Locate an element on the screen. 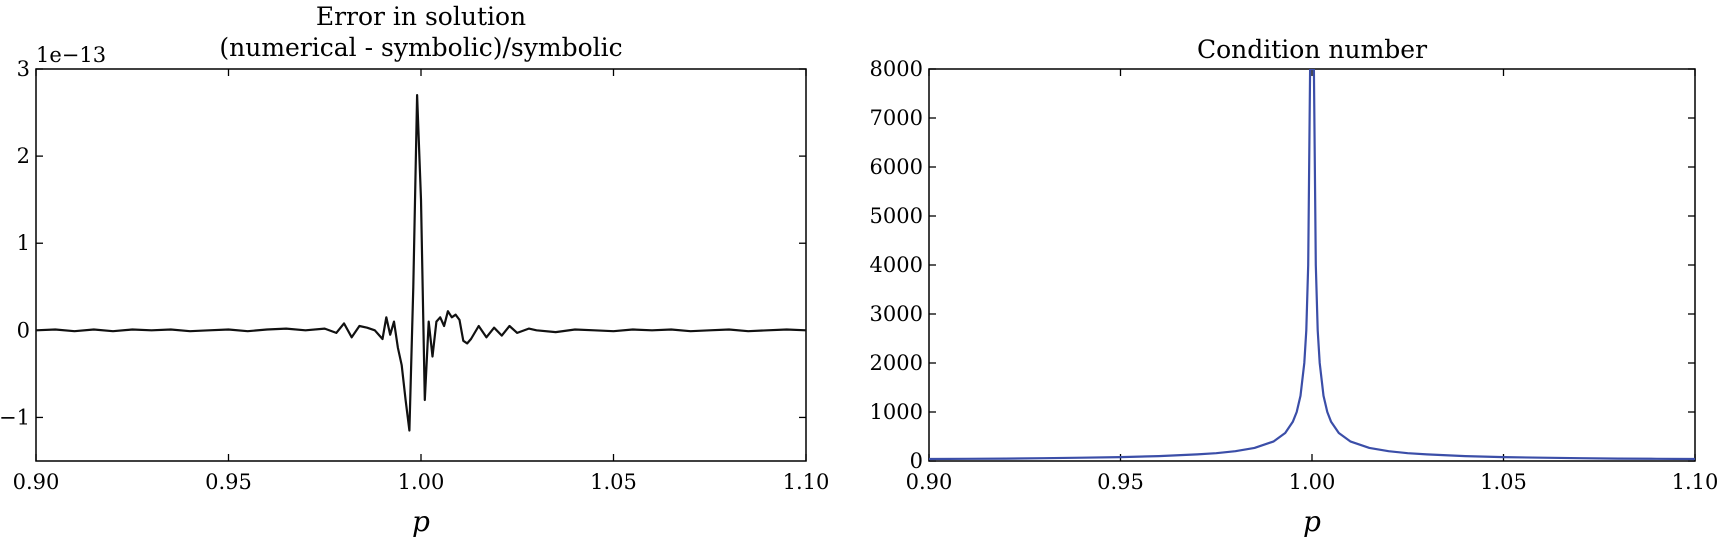 The width and height of the screenshot is (1729, 538). chart1-x-tick-label: 1.00 is located at coordinates (421, 482).